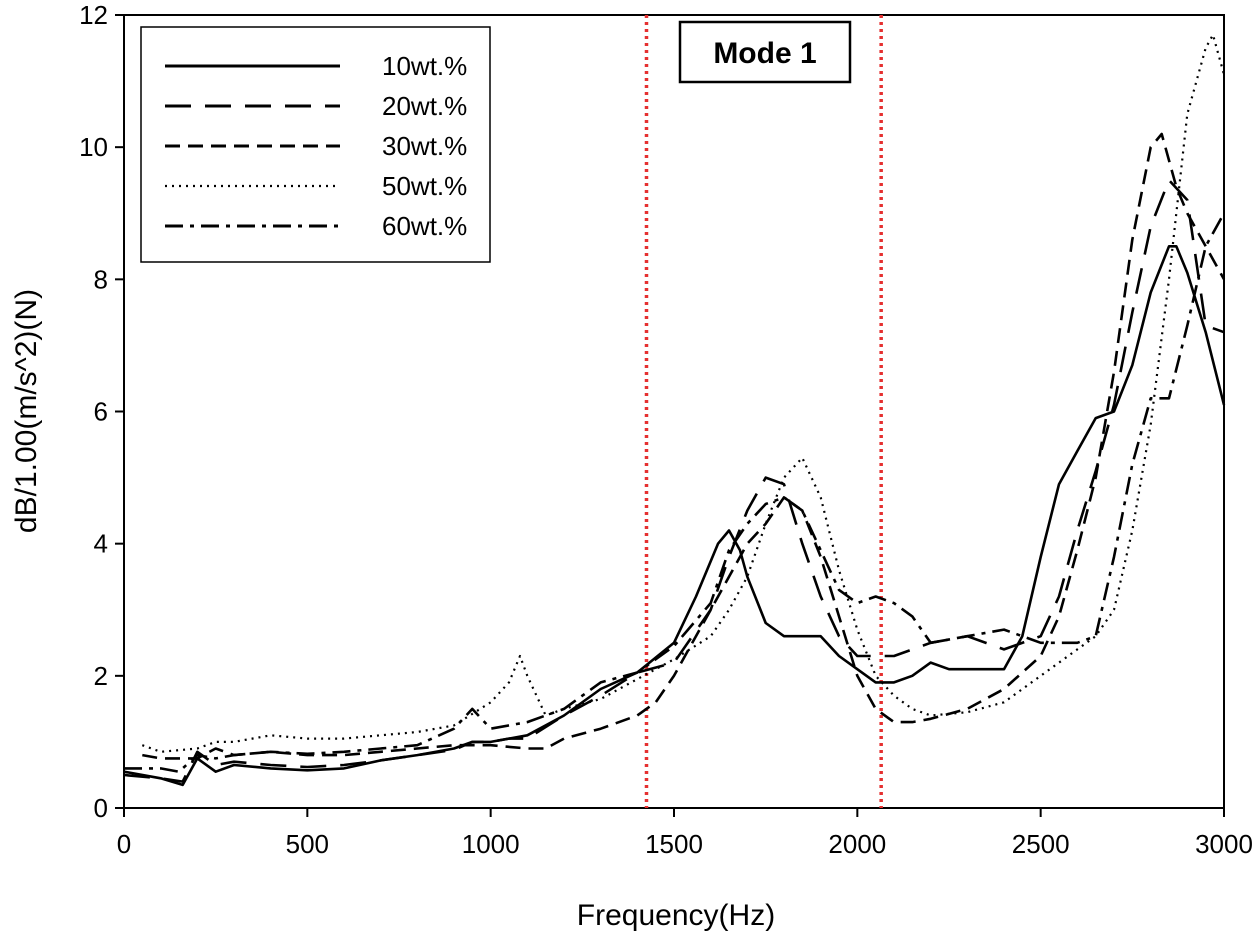 This screenshot has height=938, width=1260. I want to click on y-axis: 0 2 4 6 8 10 12, so click(101, 411).